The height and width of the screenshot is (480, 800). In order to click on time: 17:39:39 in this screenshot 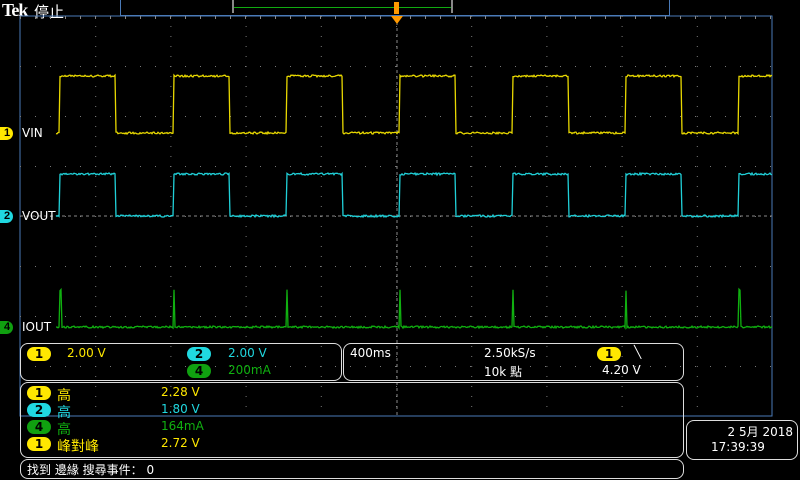, I will do `click(738, 447)`.